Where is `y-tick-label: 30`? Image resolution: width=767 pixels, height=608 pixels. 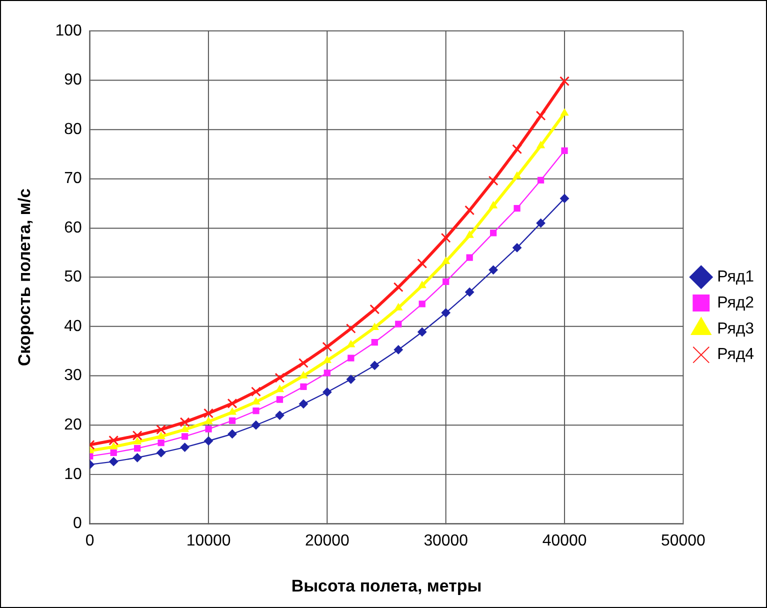
y-tick-label: 30 is located at coordinates (73, 375).